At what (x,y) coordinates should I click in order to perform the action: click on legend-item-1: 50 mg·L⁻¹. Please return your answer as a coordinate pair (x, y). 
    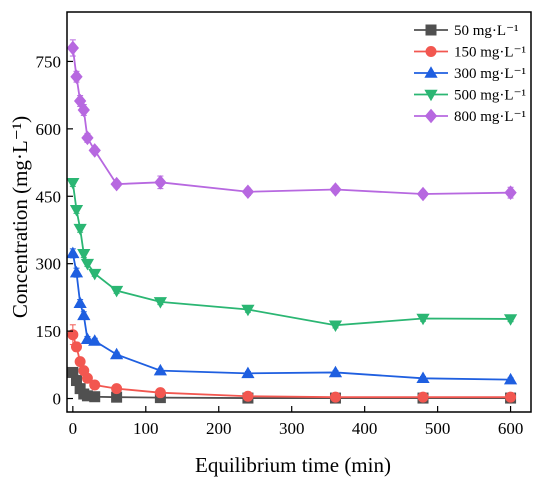
    Looking at the image, I should click on (466, 31).